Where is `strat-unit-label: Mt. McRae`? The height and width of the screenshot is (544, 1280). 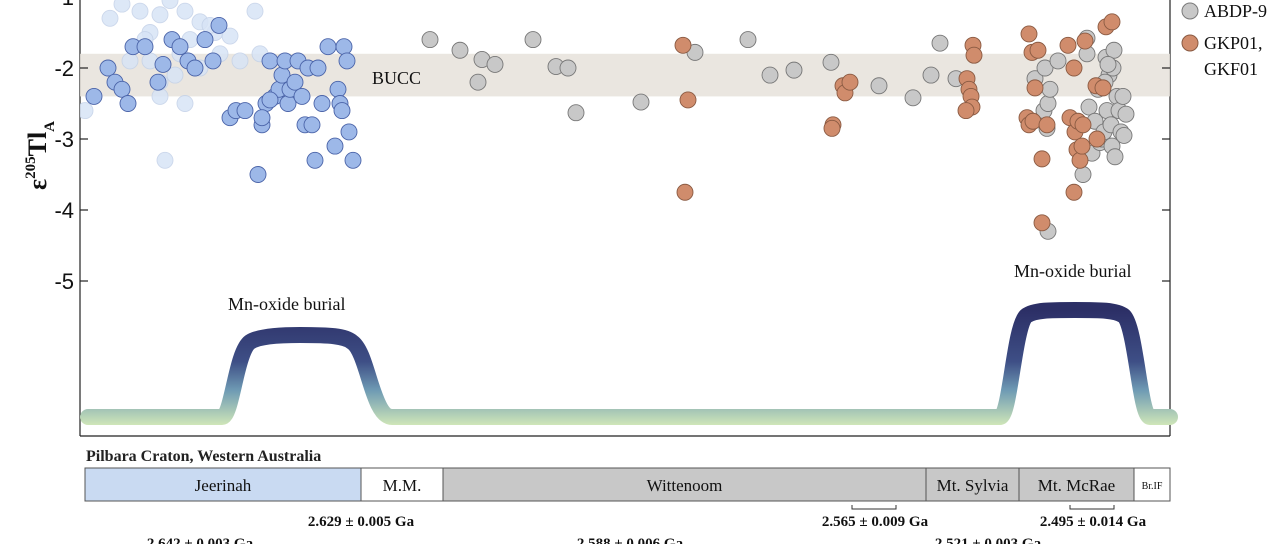
strat-unit-label: Mt. McRae is located at coordinates (1076, 485).